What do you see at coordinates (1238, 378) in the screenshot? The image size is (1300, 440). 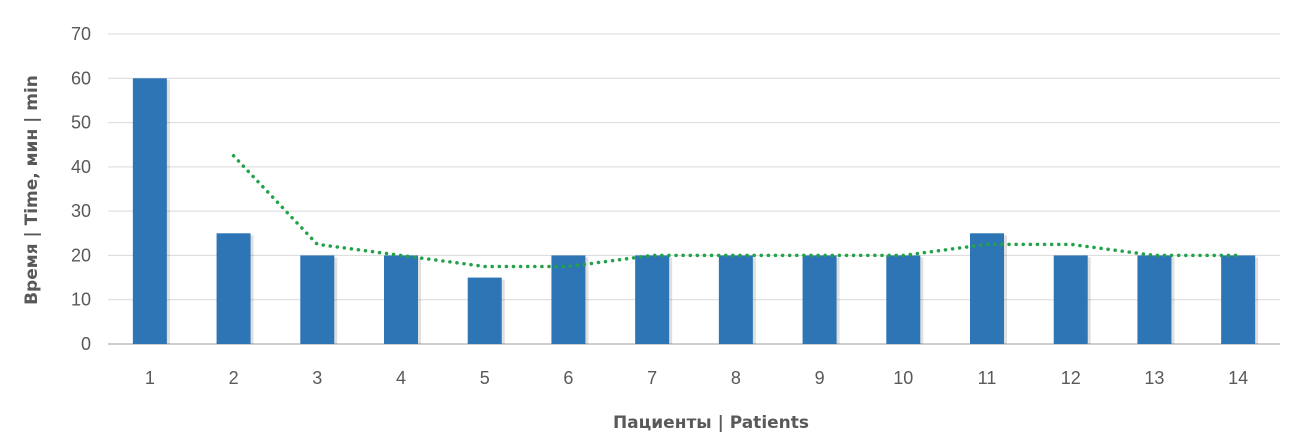 I see `x-tick-label: 14` at bounding box center [1238, 378].